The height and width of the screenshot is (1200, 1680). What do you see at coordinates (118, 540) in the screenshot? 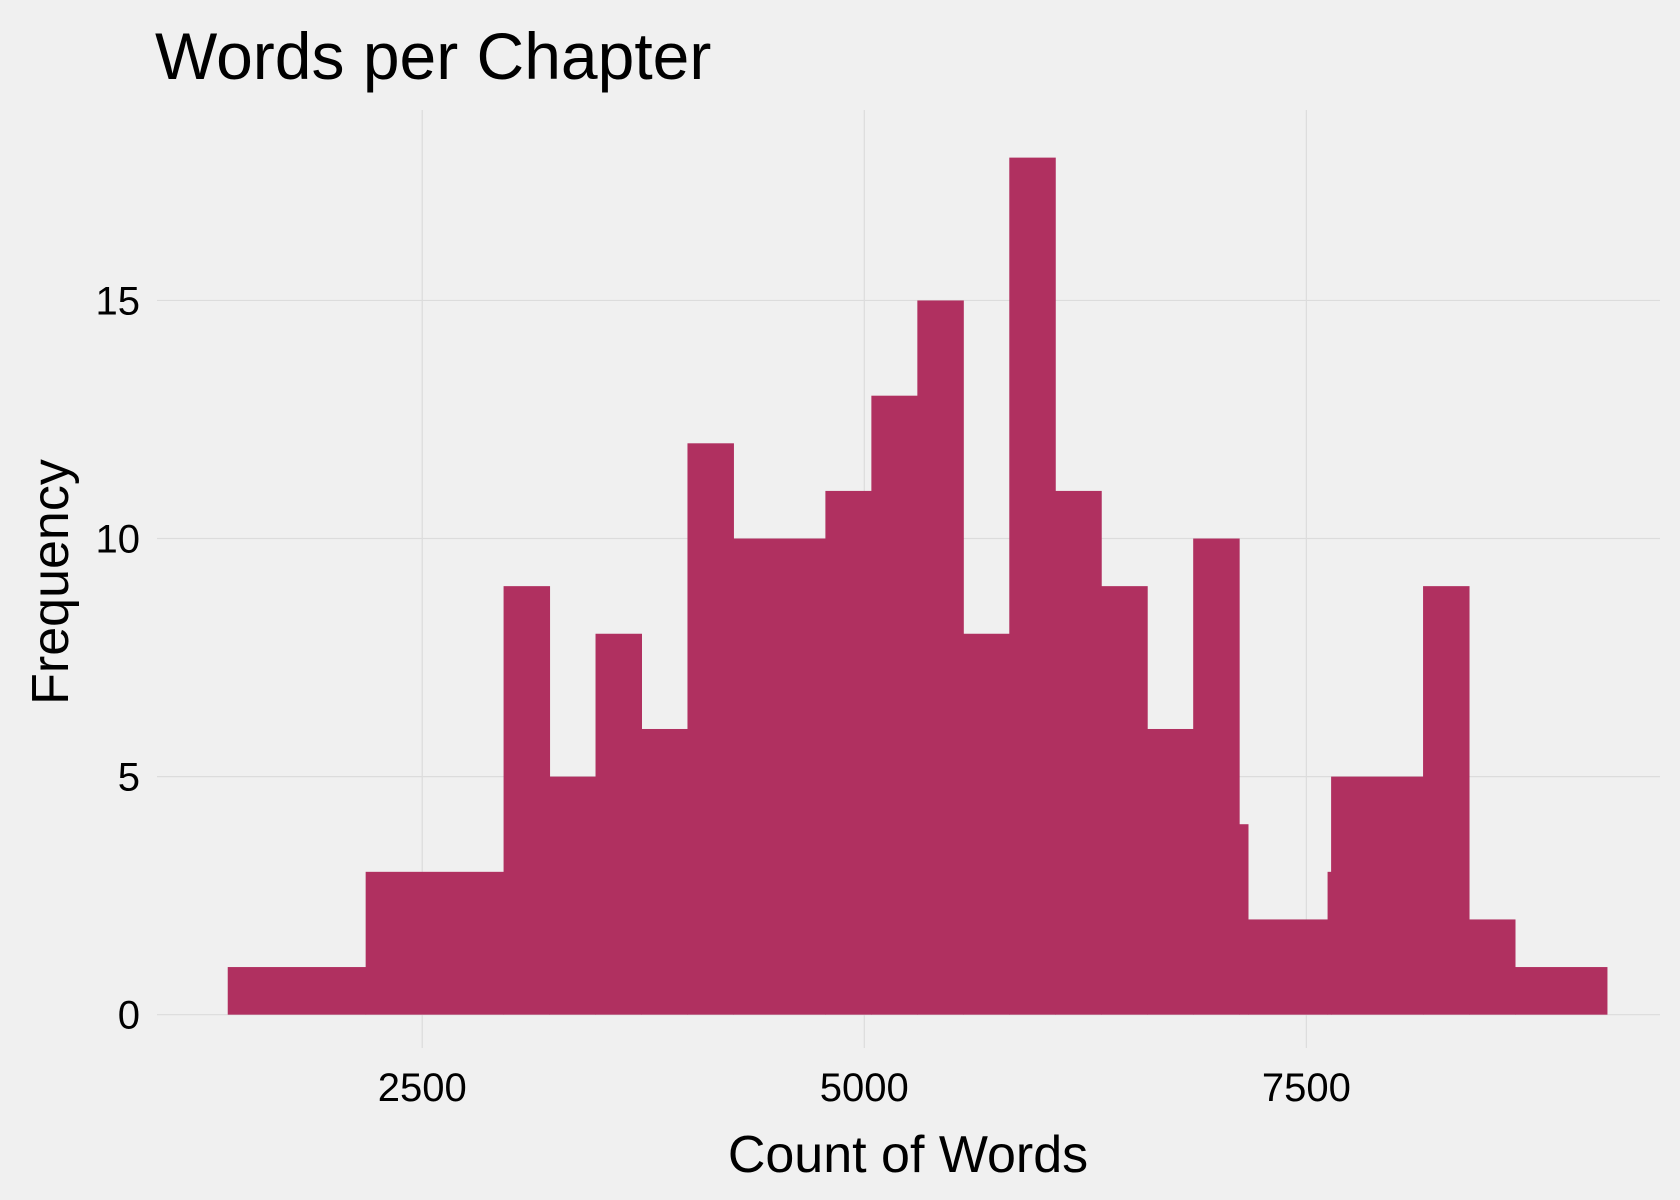
I see `y-tick-label: 10` at bounding box center [118, 540].